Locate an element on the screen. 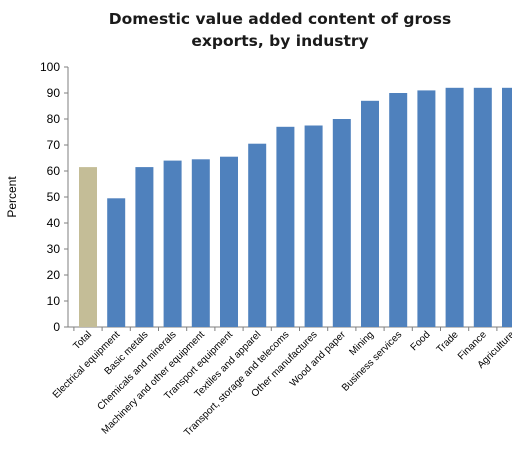 This screenshot has height=461, width=512. y-tick-label: 60 is located at coordinates (54, 171).